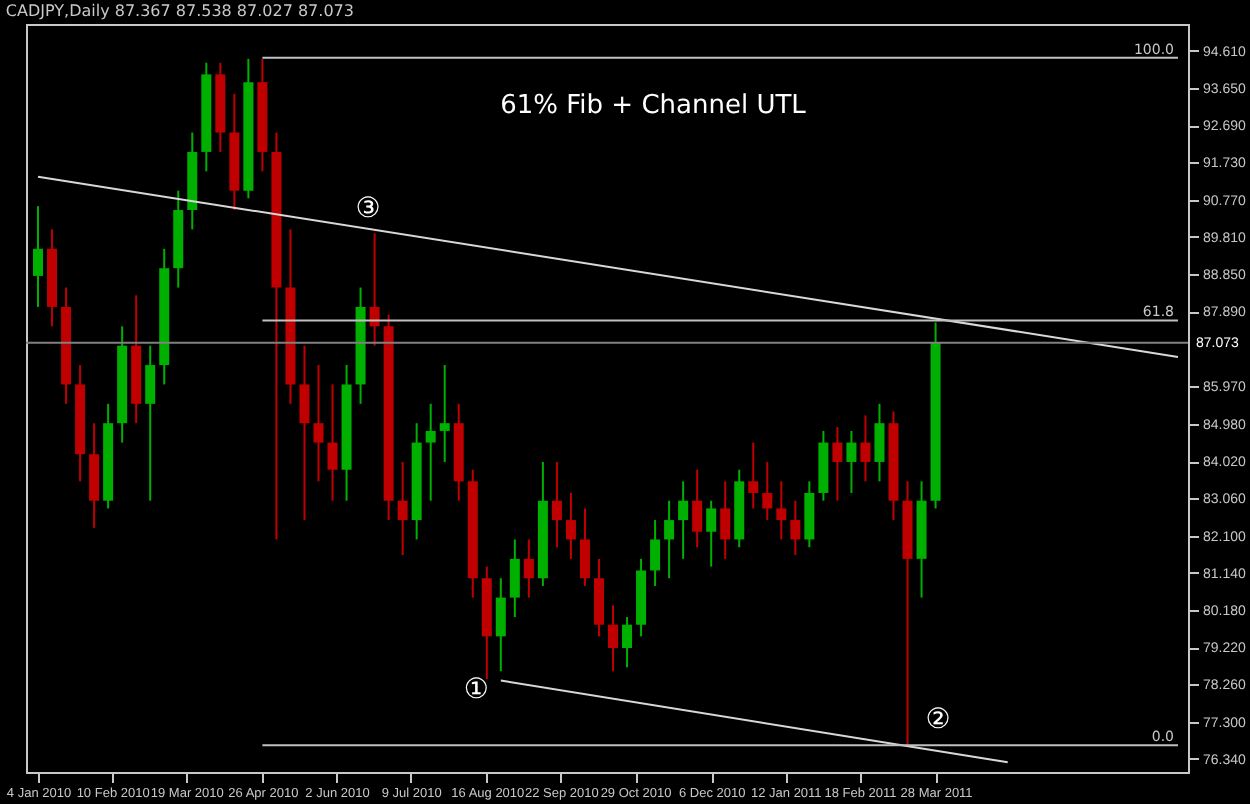 This screenshot has height=804, width=1250. I want to click on annotation: 61% Fib + Channel UTL, so click(654, 106).